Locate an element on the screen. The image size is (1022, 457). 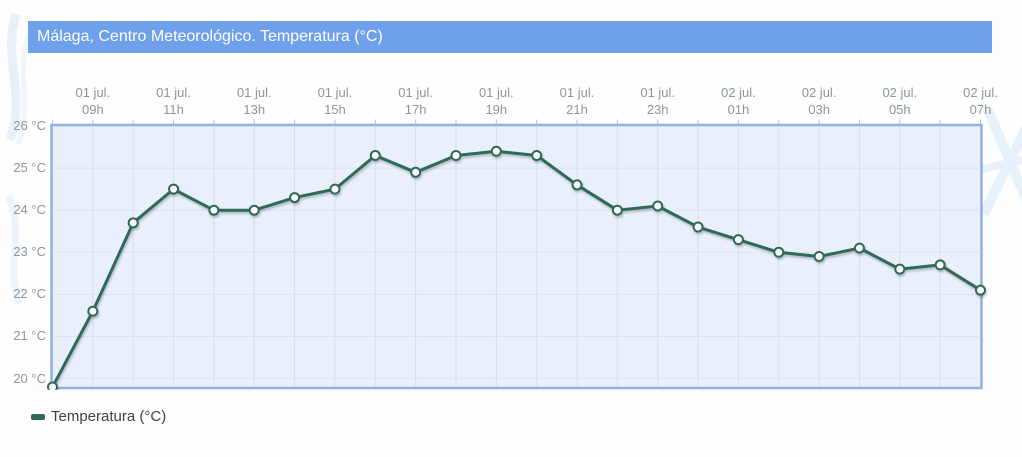
x-tick-hour: 01h is located at coordinates (738, 109).